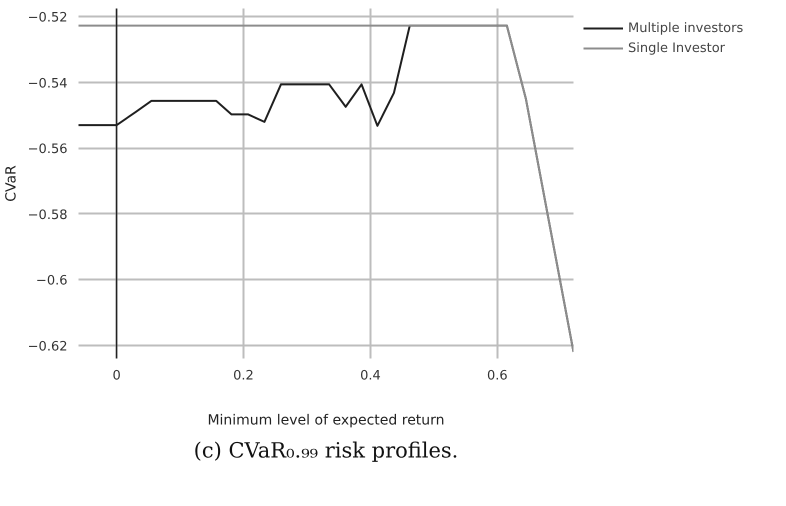 The height and width of the screenshot is (506, 786). Describe the element at coordinates (677, 48) in the screenshot. I see `legend-label: Single Investor` at that location.